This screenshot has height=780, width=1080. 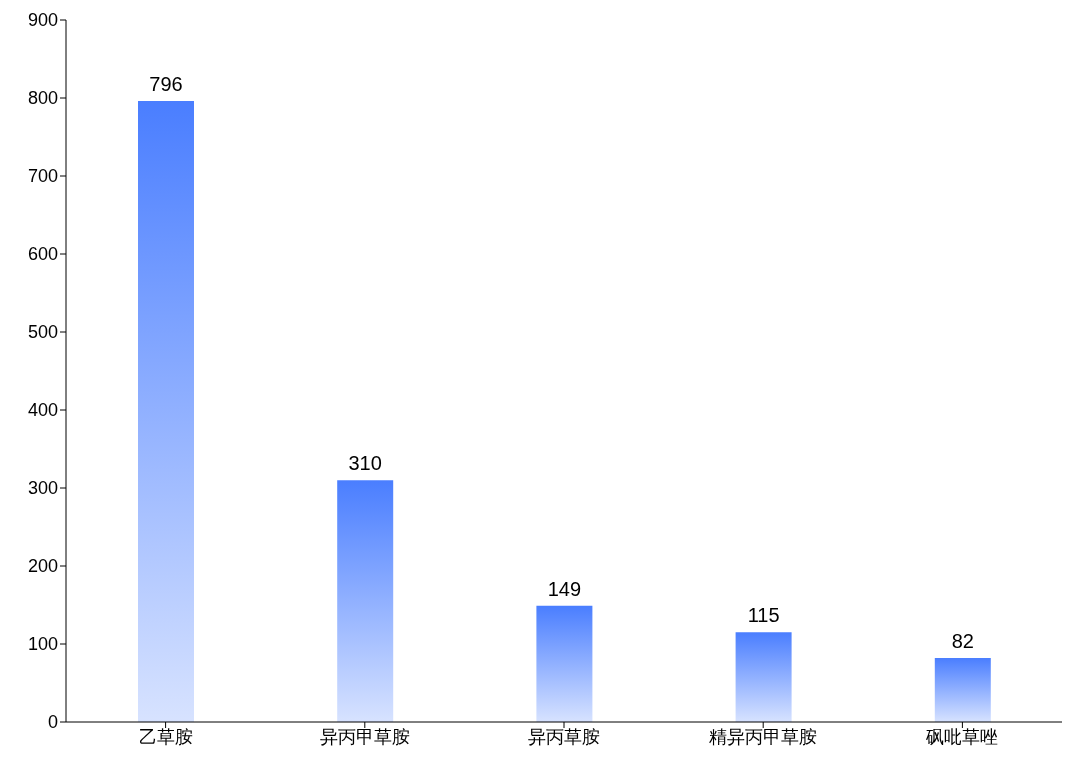 What do you see at coordinates (763, 736) in the screenshot?
I see `x-tick-label: 精异丙甲草胺` at bounding box center [763, 736].